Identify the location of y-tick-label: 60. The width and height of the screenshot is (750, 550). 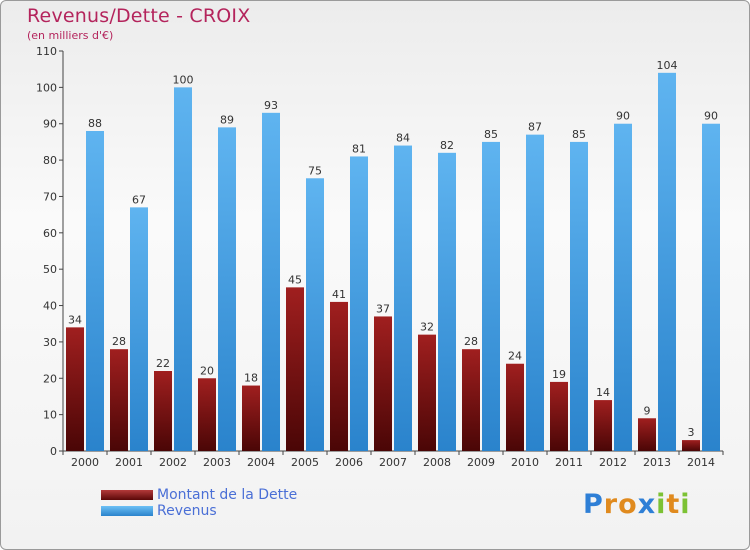
(50, 233).